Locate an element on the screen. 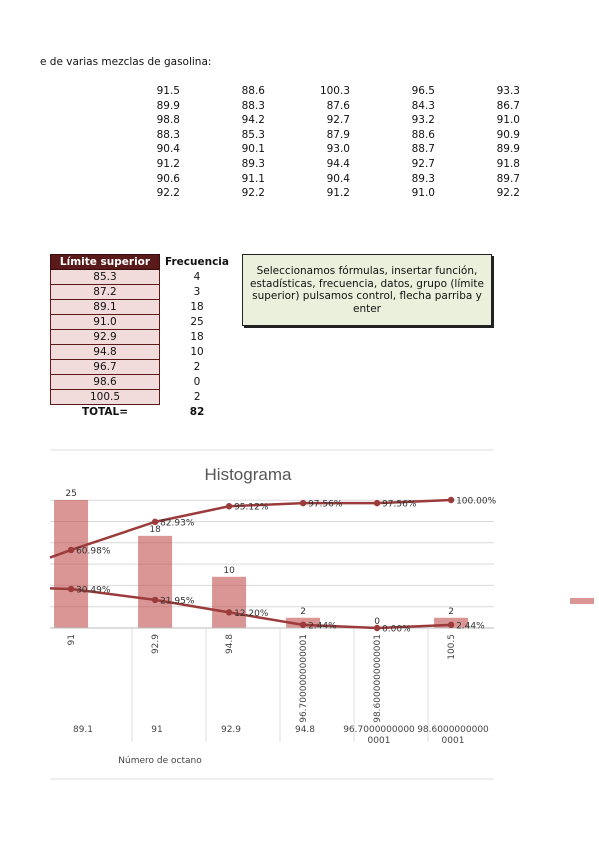 The height and width of the screenshot is (848, 599). freq-row: 100.5 2 is located at coordinates (142, 397).